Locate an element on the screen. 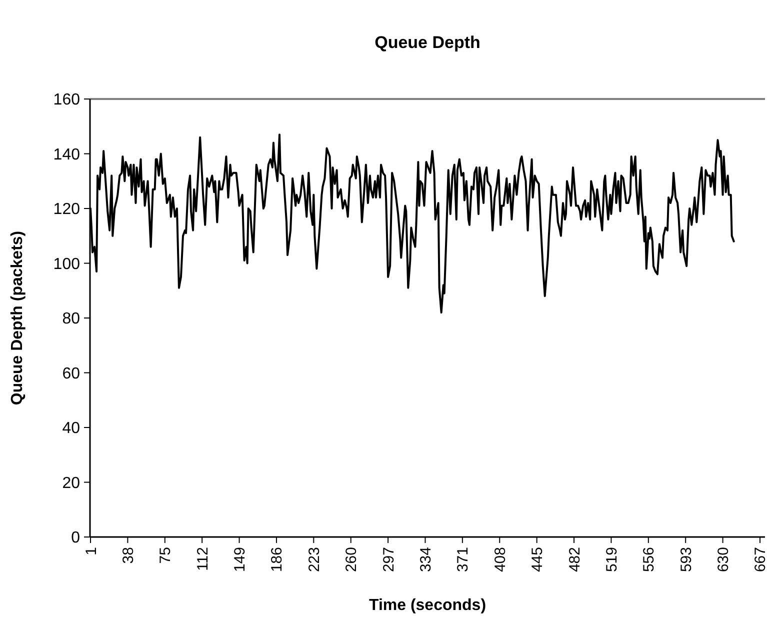  x-axis-title: Time (seconds) is located at coordinates (427, 605).